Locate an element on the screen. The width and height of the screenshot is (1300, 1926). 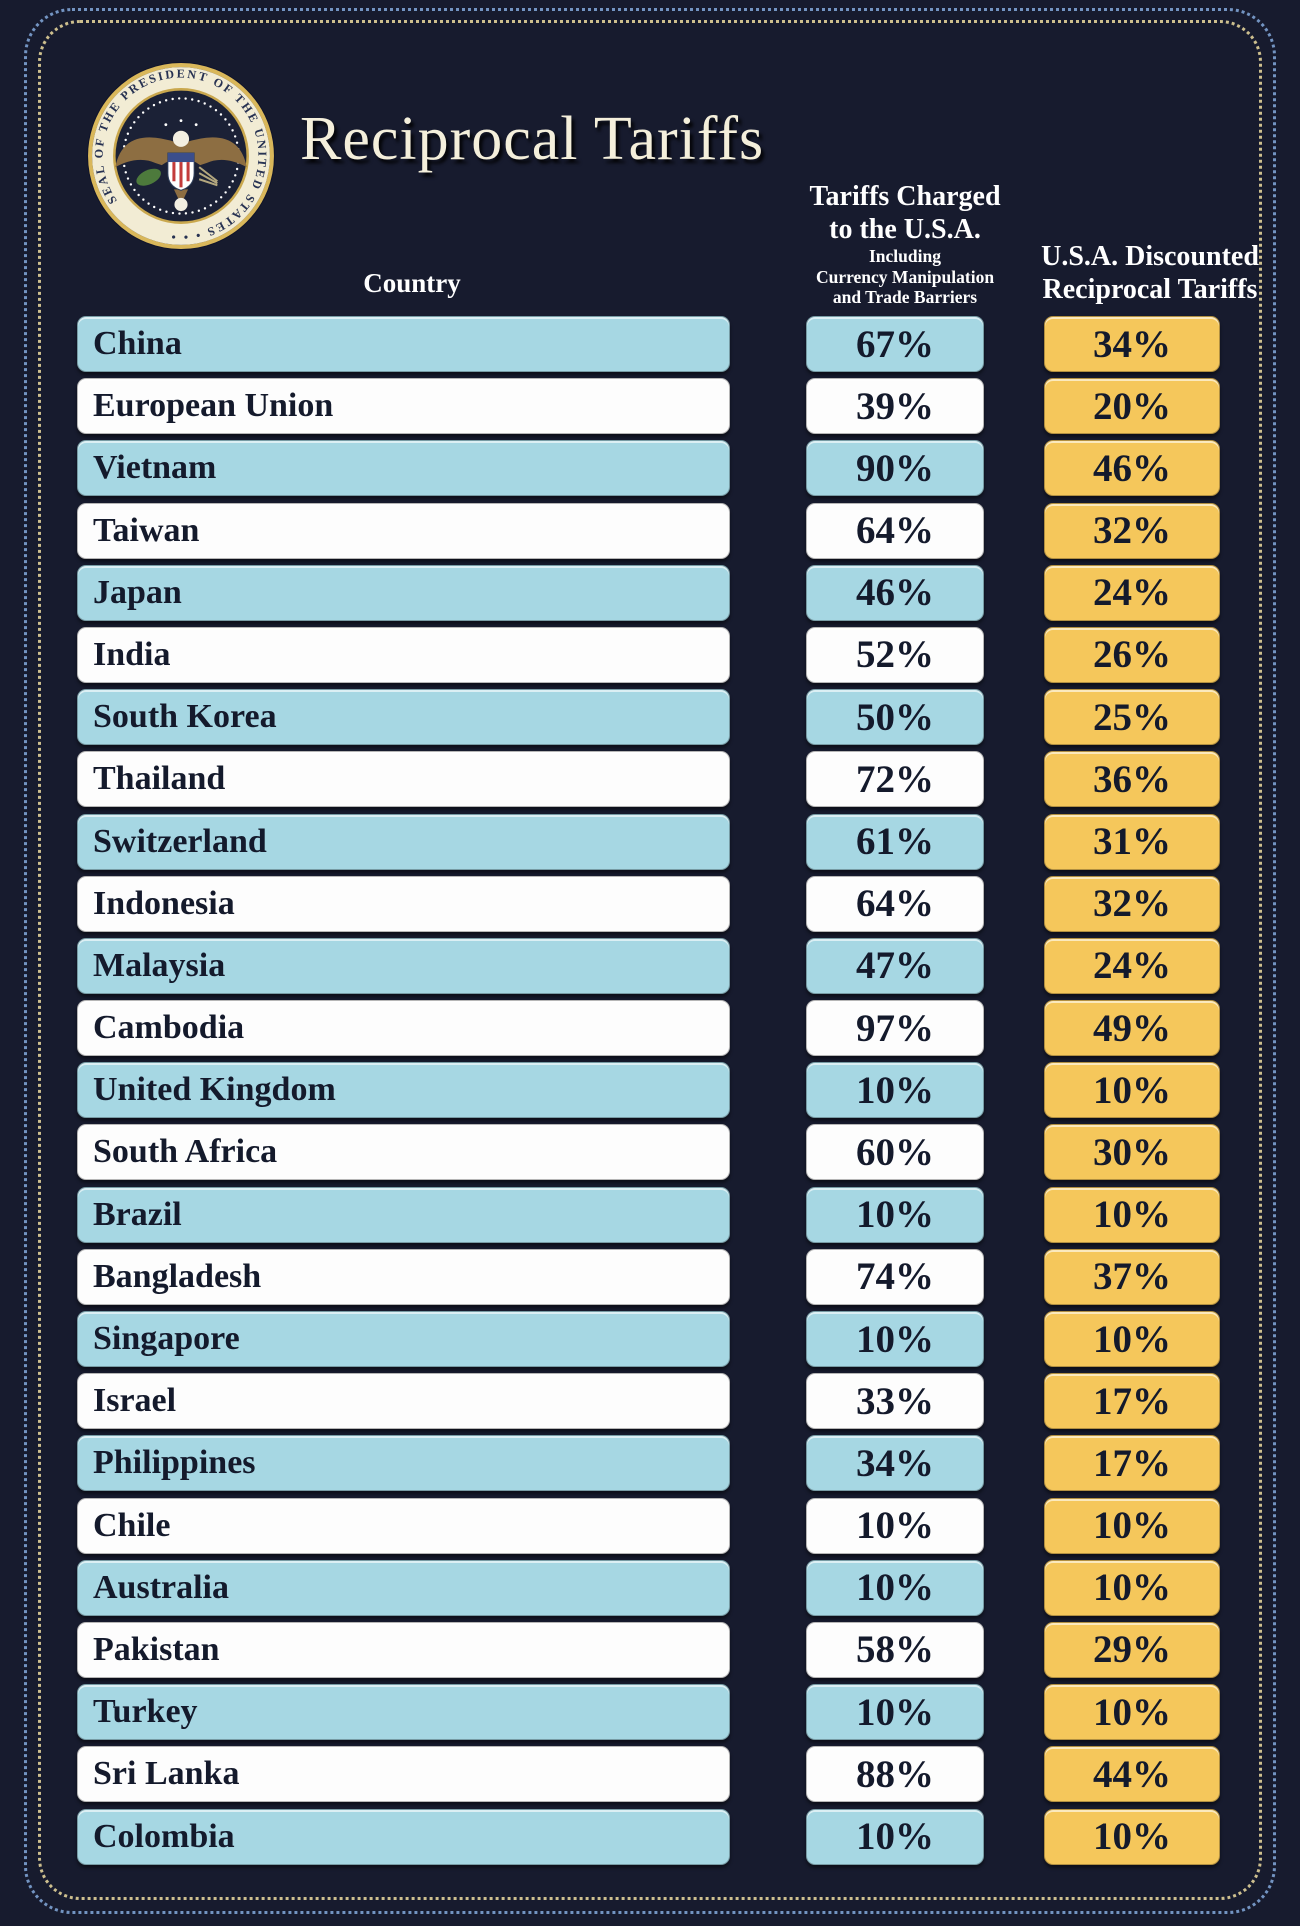
table-row: Philippines 34% 17% is located at coordinates (650, 1463).